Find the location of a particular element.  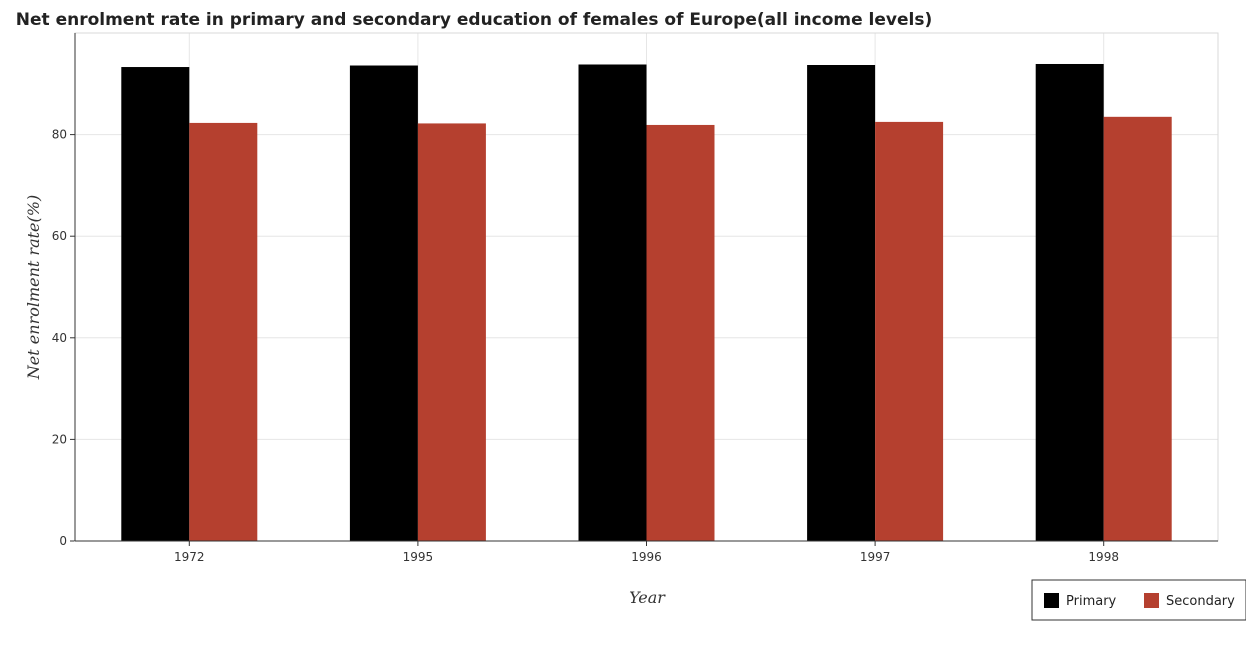

y-tick-label: 20 is located at coordinates (59, 439).